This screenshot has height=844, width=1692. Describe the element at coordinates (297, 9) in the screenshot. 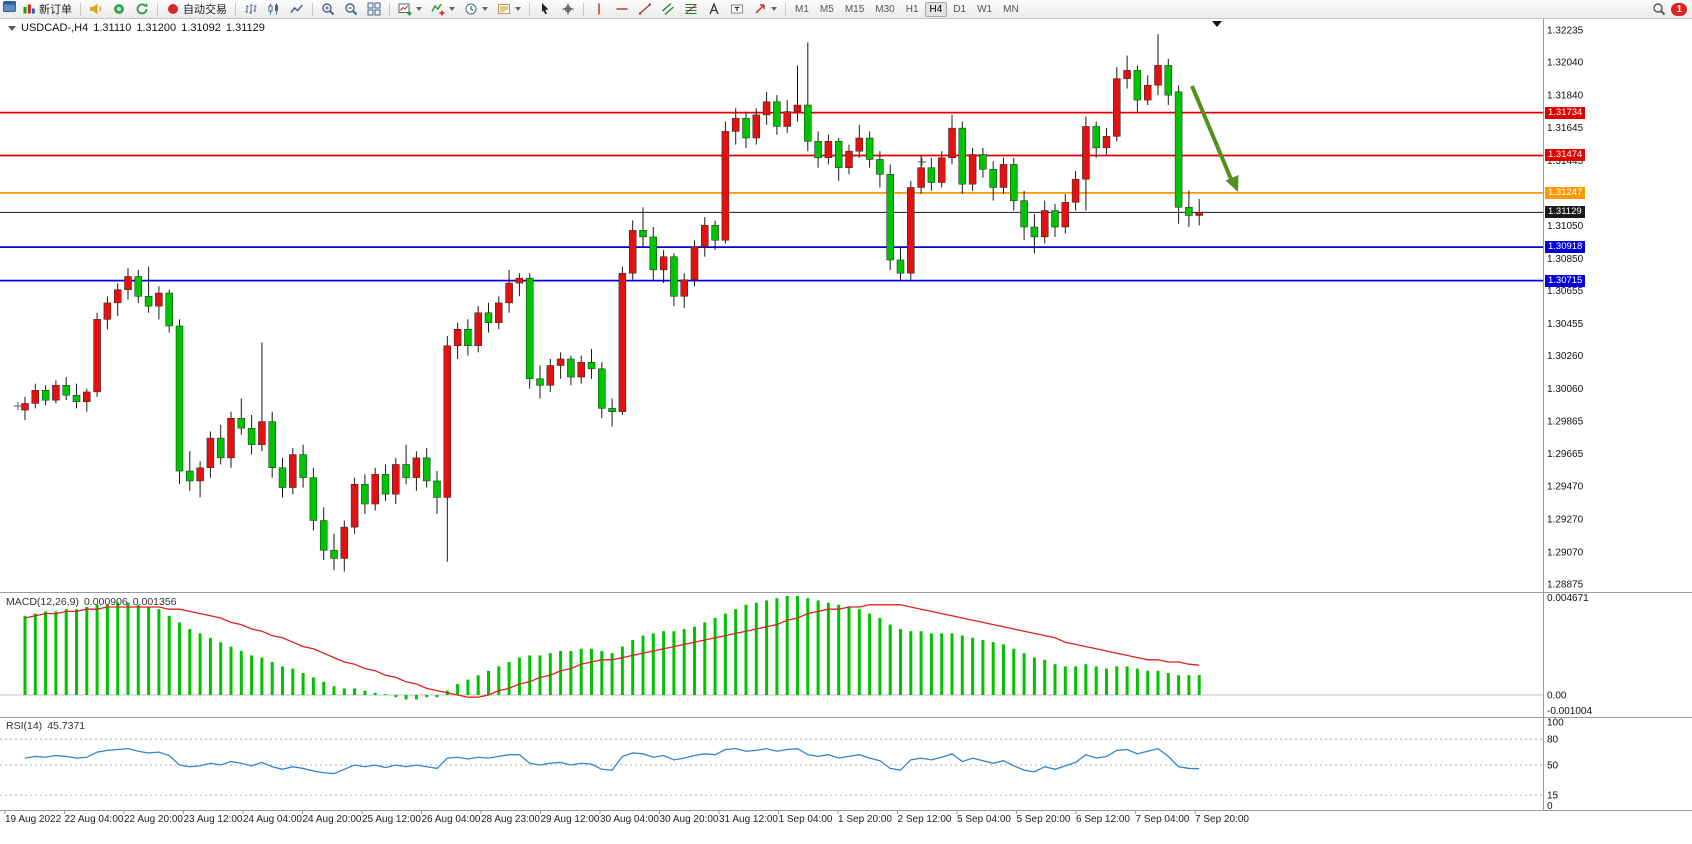

I see `line-chart-button` at that location.